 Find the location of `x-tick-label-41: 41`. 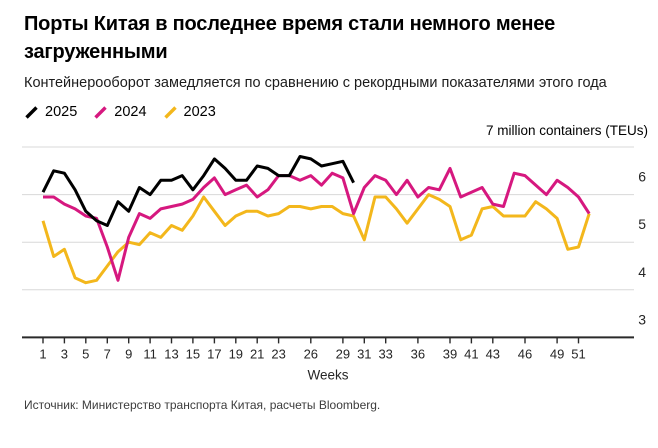

x-tick-label-41: 41 is located at coordinates (471, 353).